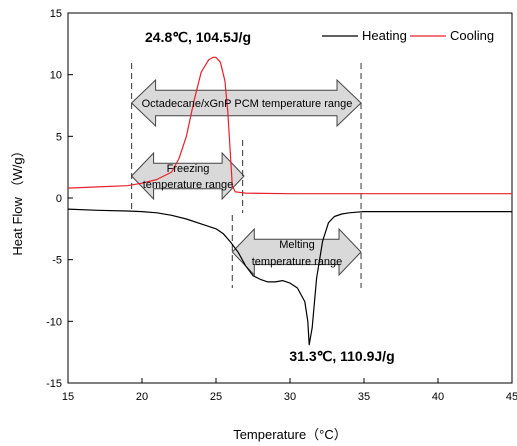 This screenshot has width=517, height=446. What do you see at coordinates (408, 35) in the screenshot?
I see `legend: Heating Cooling` at bounding box center [408, 35].